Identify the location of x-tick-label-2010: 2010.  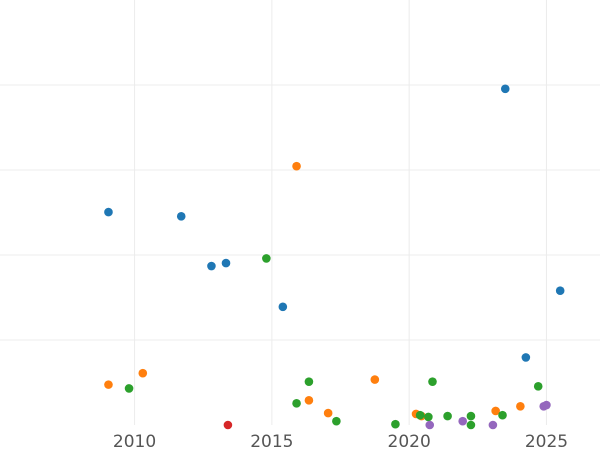
(134, 441).